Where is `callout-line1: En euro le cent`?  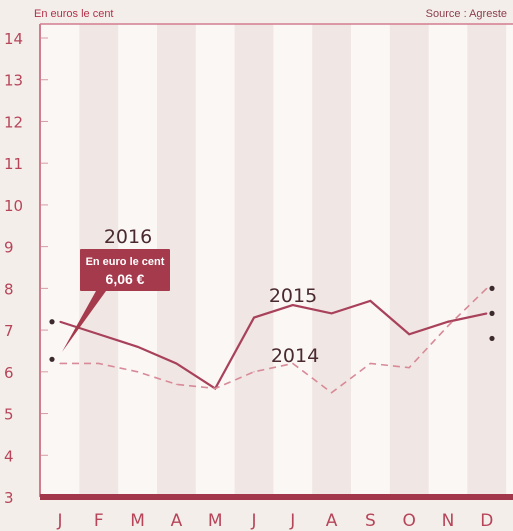 callout-line1: En euro le cent is located at coordinates (125, 262).